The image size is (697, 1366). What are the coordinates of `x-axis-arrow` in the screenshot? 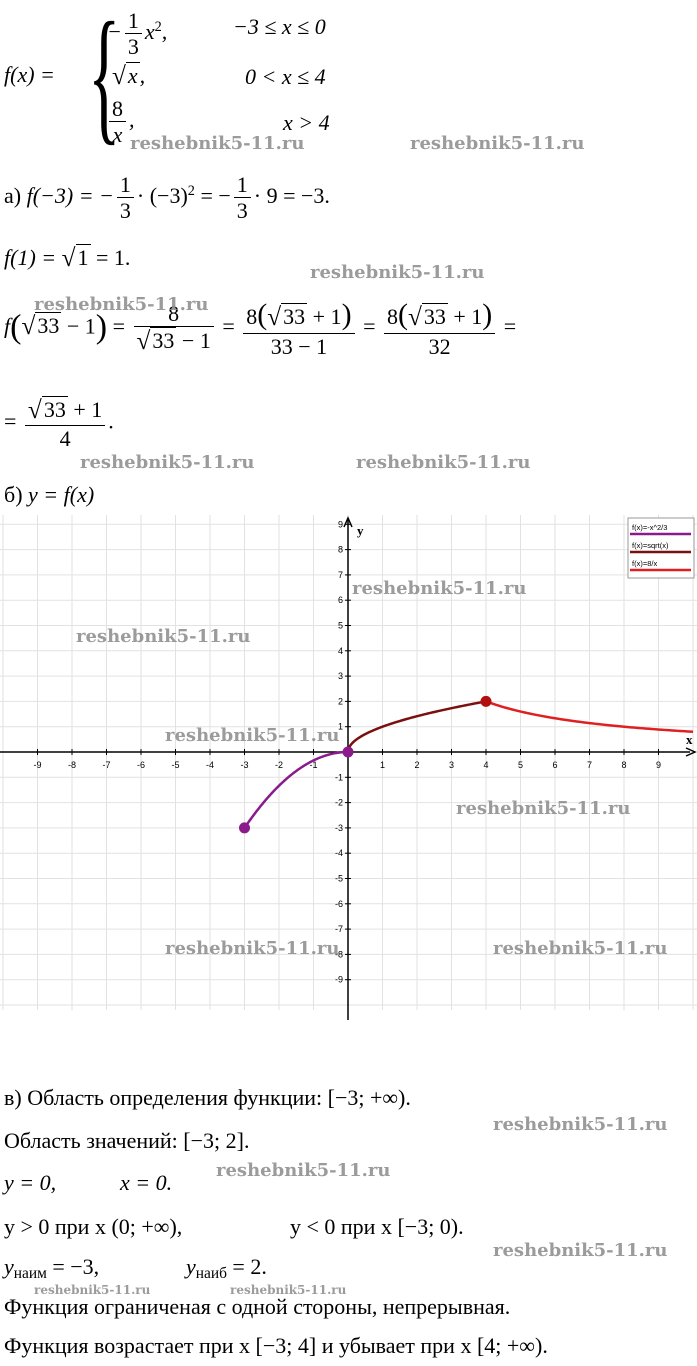 It's located at (691, 752).